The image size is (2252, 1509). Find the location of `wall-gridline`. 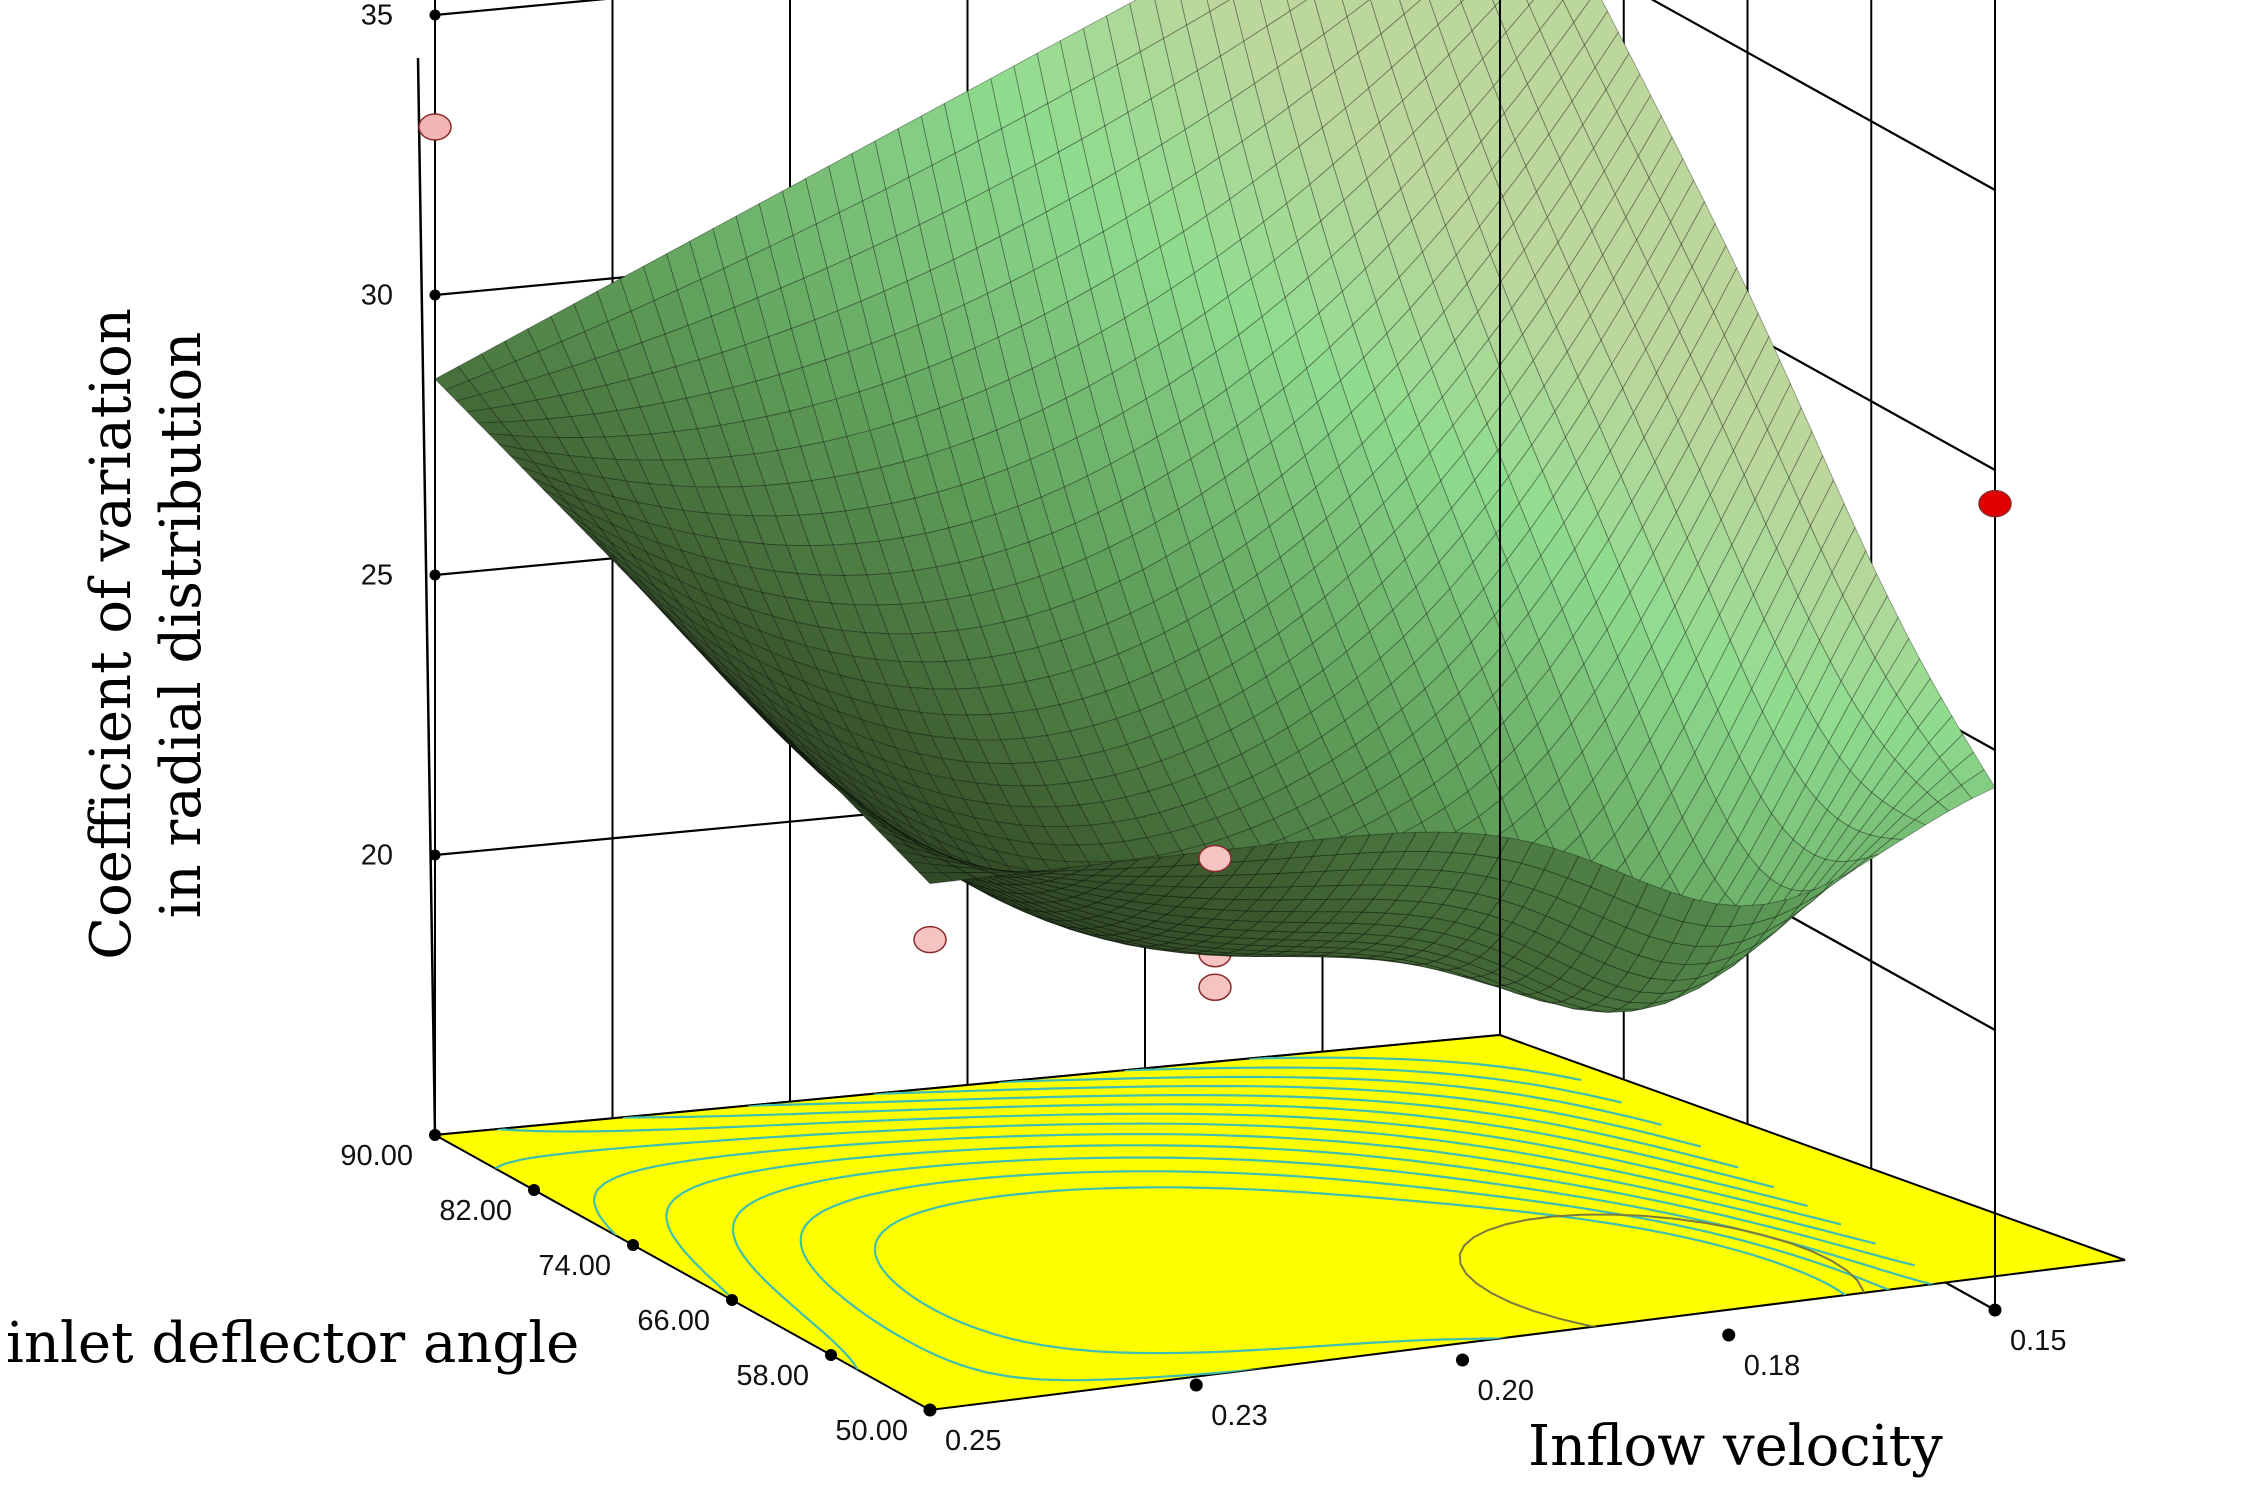

wall-gridline is located at coordinates (1215, 95).